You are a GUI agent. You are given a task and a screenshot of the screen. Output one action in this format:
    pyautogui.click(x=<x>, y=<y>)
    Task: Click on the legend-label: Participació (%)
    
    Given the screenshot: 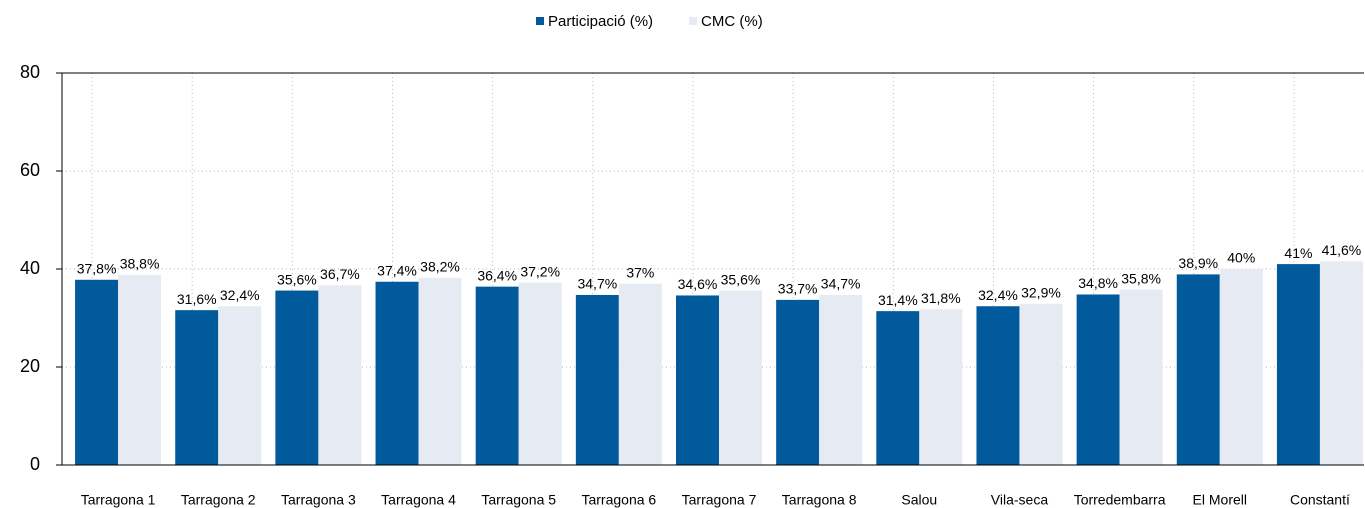 What is the action you would take?
    pyautogui.click(x=600, y=21)
    